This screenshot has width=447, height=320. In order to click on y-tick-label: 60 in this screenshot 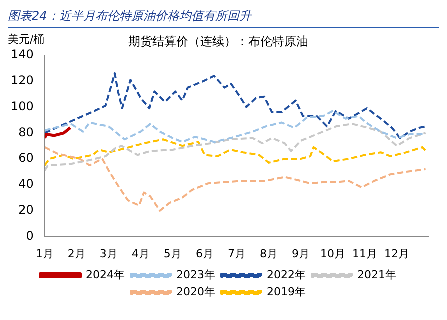, I will do `click(26, 158)`.